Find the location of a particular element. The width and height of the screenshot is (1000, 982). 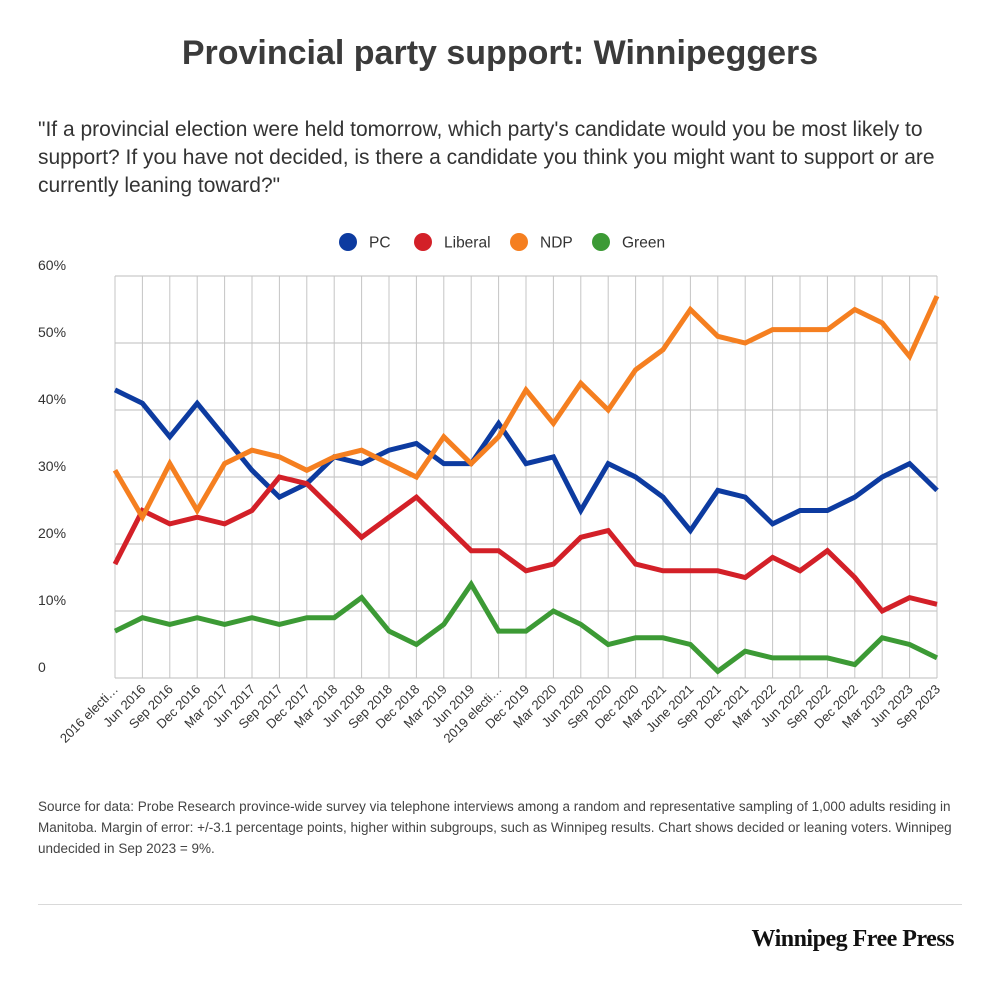

brand-logo: Winnipeg Free Press is located at coordinates (853, 939).